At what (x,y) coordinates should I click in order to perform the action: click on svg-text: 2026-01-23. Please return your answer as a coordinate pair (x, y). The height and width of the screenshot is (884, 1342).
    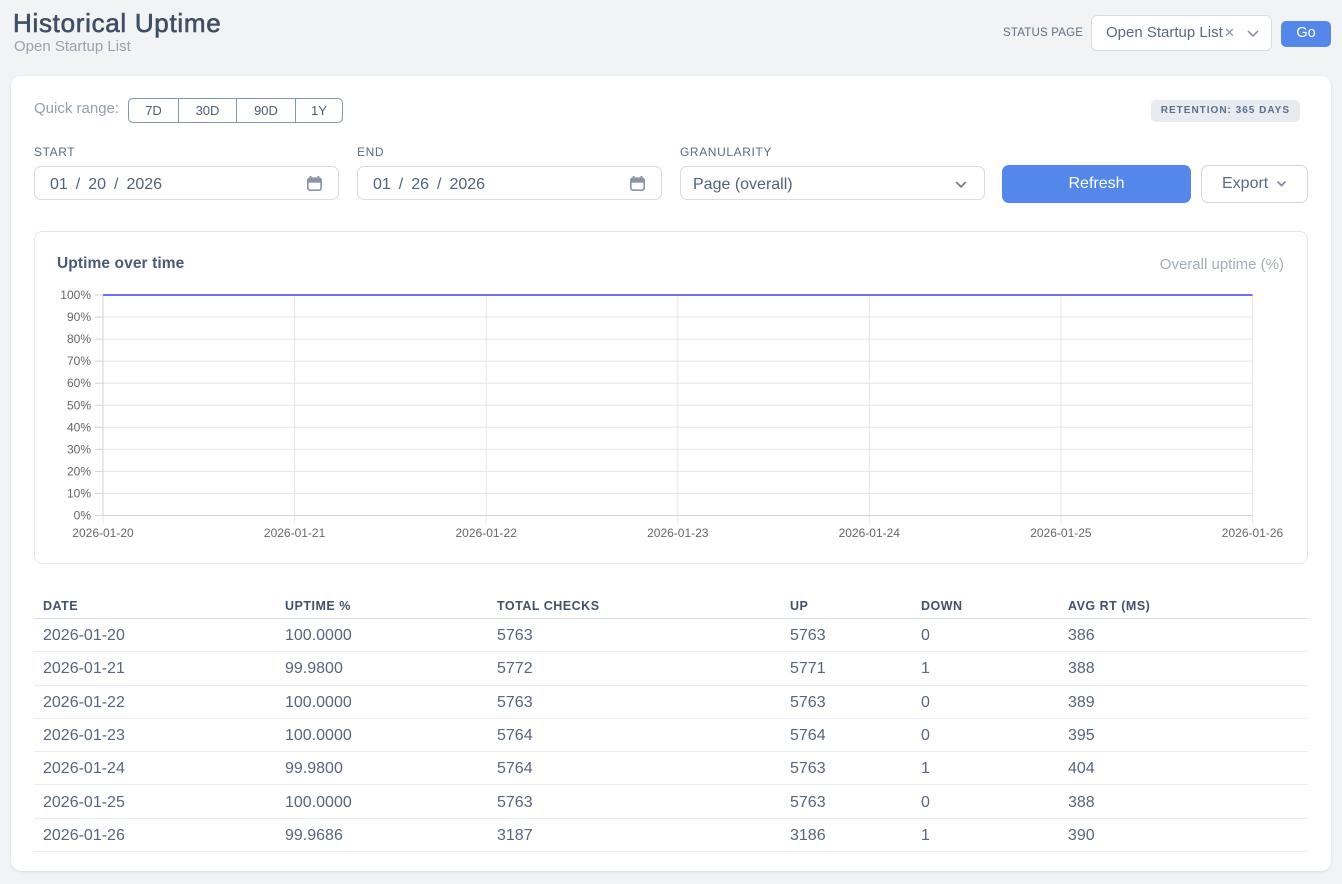
    Looking at the image, I should click on (678, 533).